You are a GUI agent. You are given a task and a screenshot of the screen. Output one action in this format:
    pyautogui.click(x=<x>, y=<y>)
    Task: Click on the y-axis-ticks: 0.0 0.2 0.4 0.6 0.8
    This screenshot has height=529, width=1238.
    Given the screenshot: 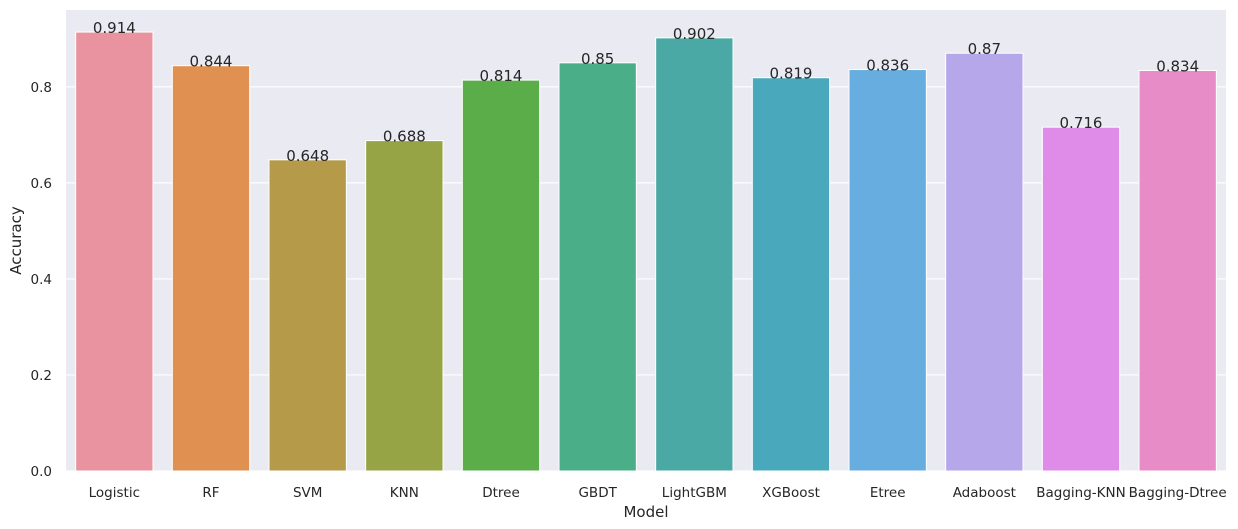 What is the action you would take?
    pyautogui.click(x=41, y=280)
    